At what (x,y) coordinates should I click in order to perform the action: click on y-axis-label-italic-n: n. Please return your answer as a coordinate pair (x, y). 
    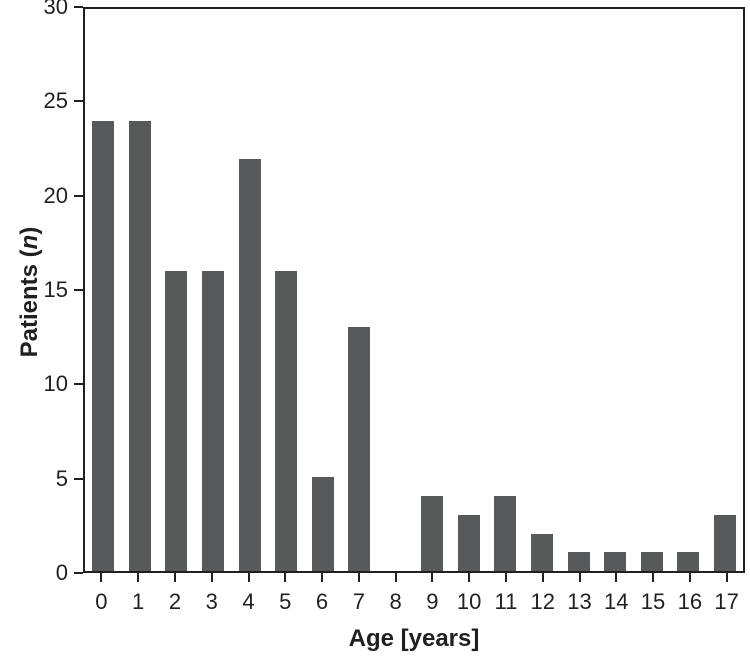
    Looking at the image, I should click on (29, 242).